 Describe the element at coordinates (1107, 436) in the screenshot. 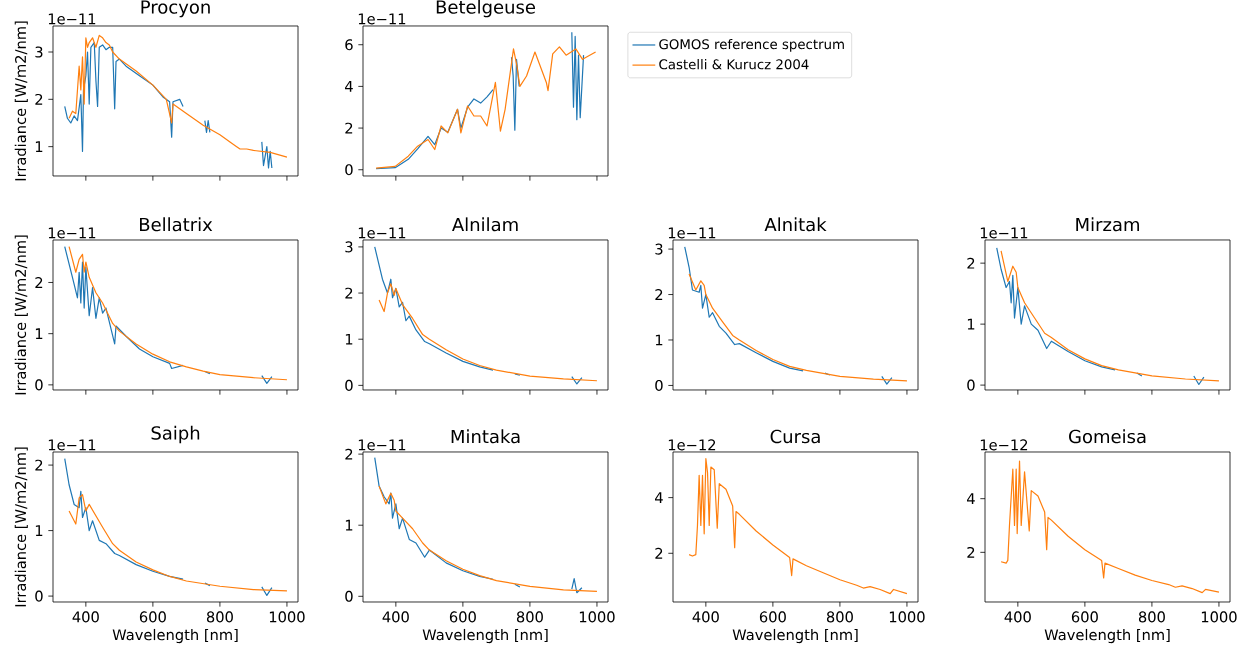

I see `chart-title: Gomeisa` at that location.